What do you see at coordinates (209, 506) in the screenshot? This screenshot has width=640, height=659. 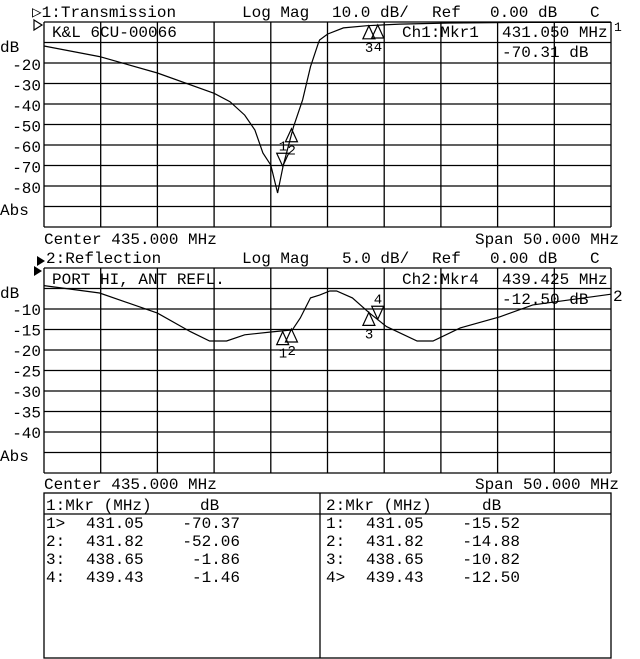 I see `ch1-table-header-db: dB` at bounding box center [209, 506].